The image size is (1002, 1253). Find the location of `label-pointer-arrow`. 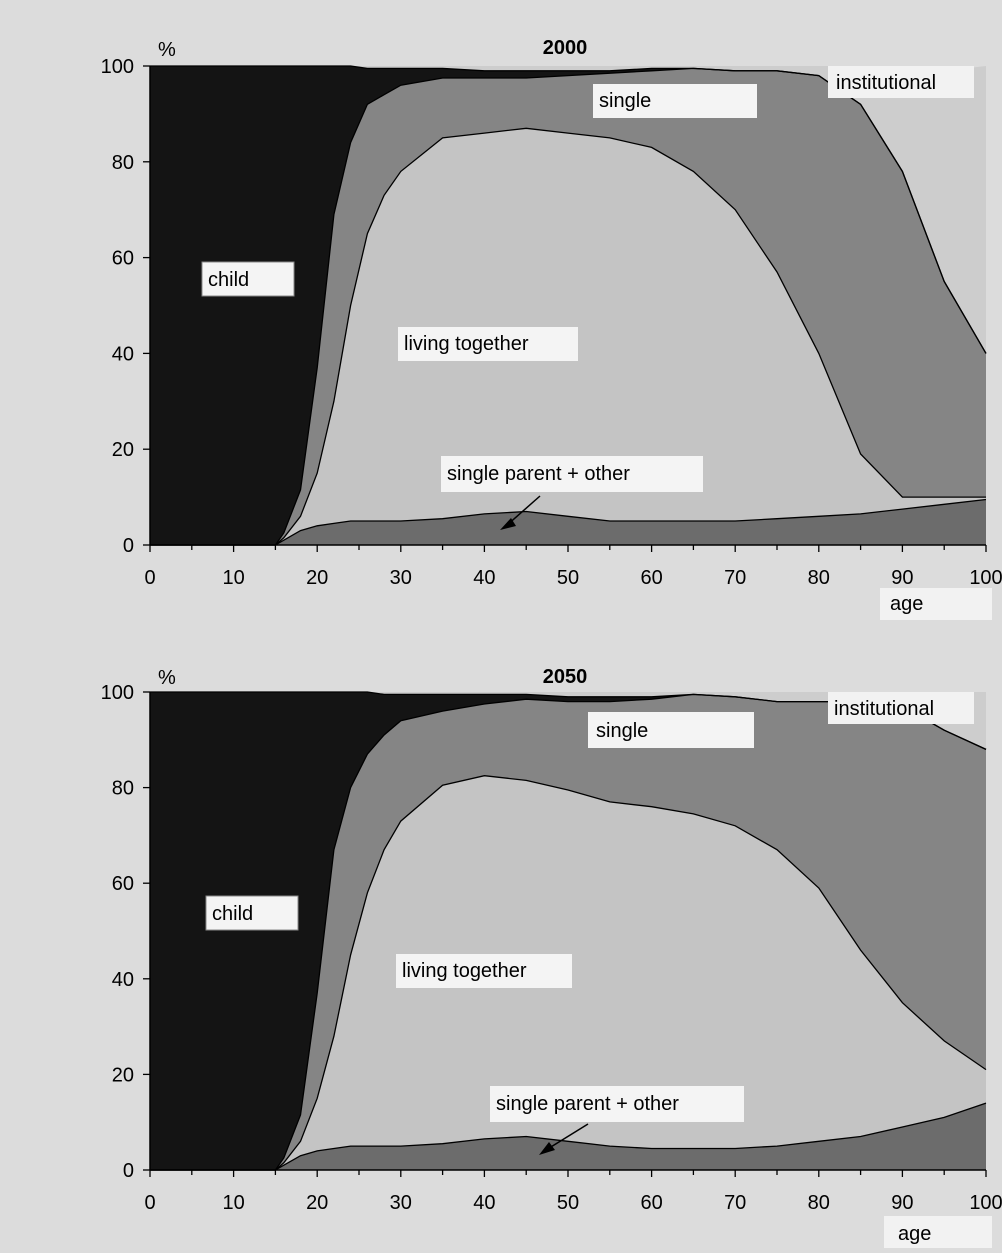

label-pointer-arrow is located at coordinates (567, 1137).